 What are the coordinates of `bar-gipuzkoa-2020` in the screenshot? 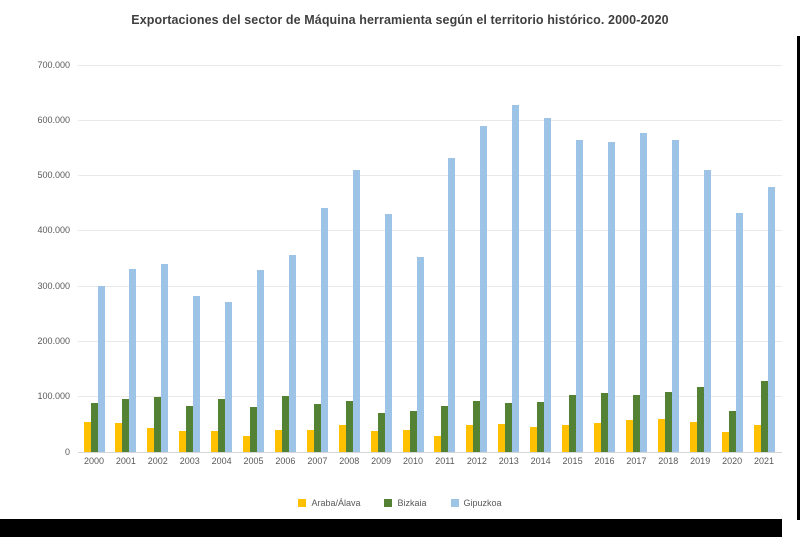 It's located at (739, 332).